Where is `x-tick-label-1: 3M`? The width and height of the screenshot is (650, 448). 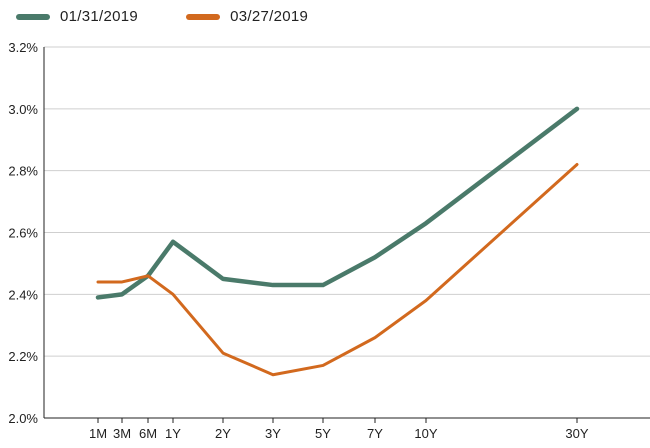
x-tick-label-1: 3M is located at coordinates (122, 433).